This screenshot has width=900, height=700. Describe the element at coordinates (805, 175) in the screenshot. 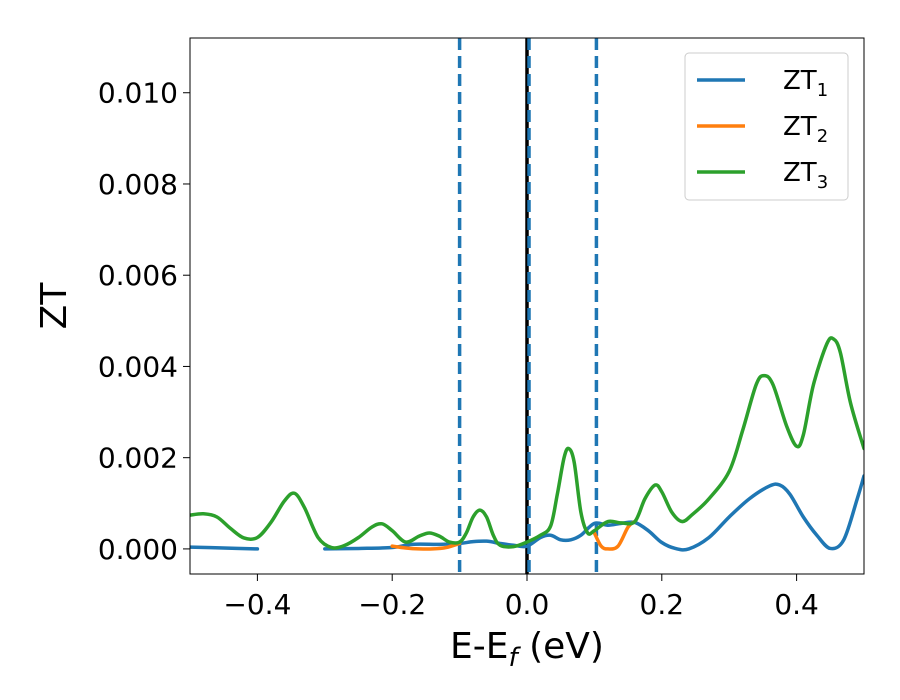

I see `legend-label-zt3: ZT3` at that location.